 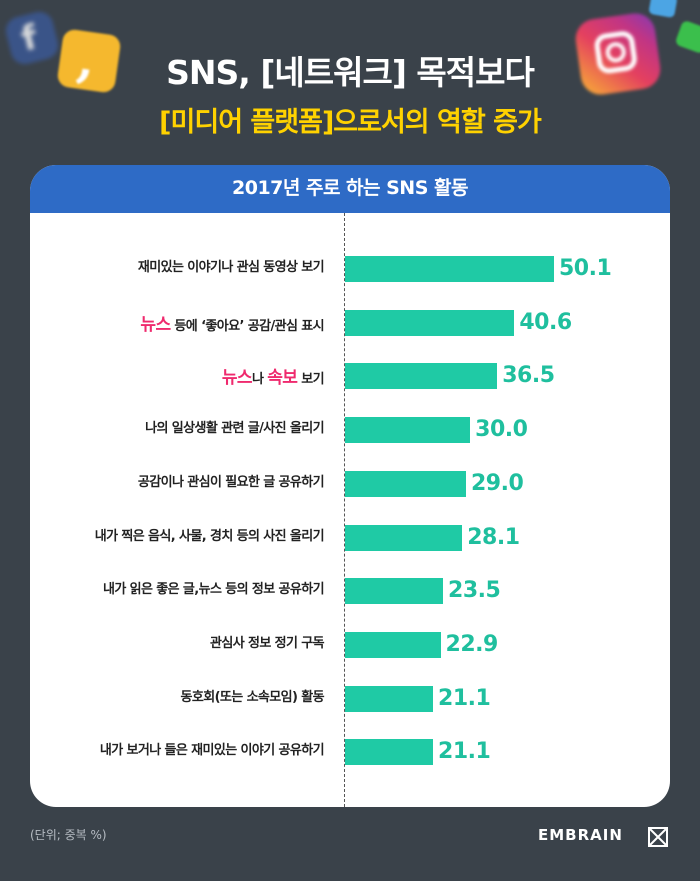 I want to click on category-label: 뉴스 등에 ‘좋아요’ 공감/관심 표시, so click(x=232, y=323).